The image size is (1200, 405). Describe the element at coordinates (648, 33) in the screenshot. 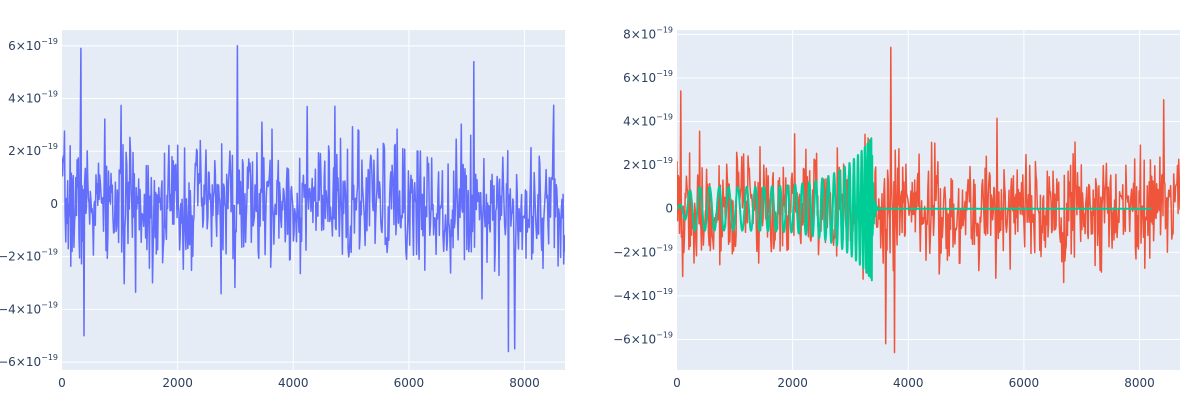

I see `y-tick-label: 8×10⁻¹⁹` at that location.